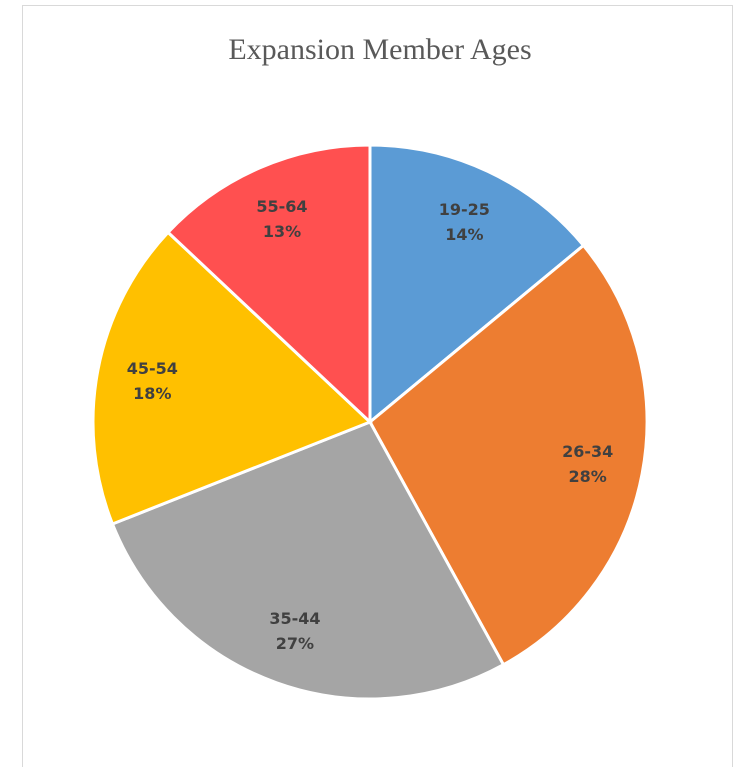  Describe the element at coordinates (379, 49) in the screenshot. I see `chart-title: Expansion Member Ages` at that location.